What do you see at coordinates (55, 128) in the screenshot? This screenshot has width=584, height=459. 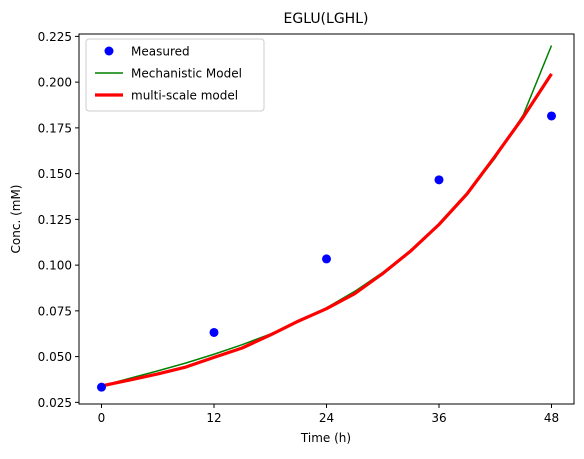 I see `y-tick-label: 0.175` at bounding box center [55, 128].